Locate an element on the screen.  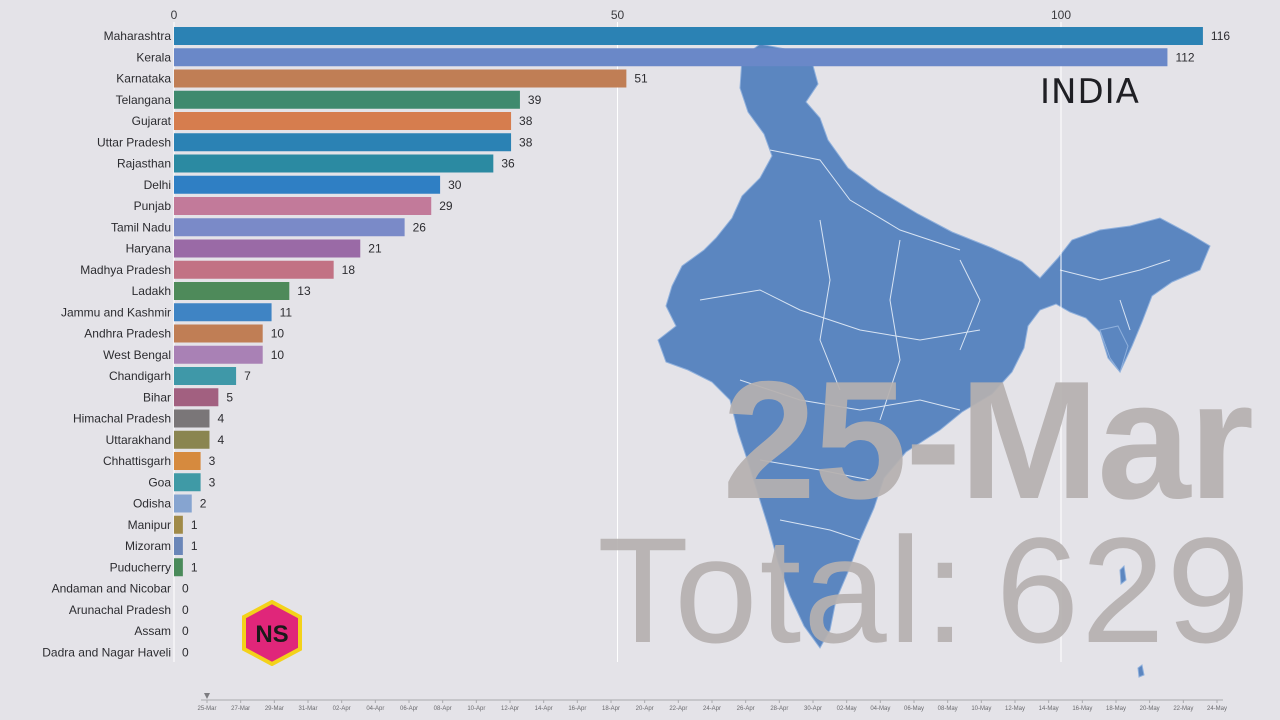
bar-madhya-pradesh is located at coordinates (254, 269).